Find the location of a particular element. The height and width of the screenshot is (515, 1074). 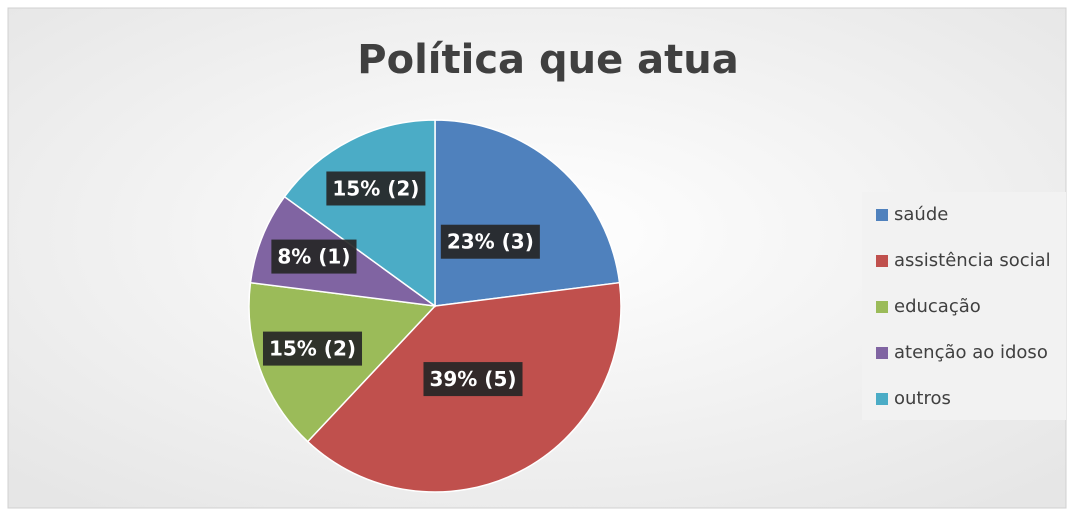

data-label: 8% (1) is located at coordinates (314, 256).